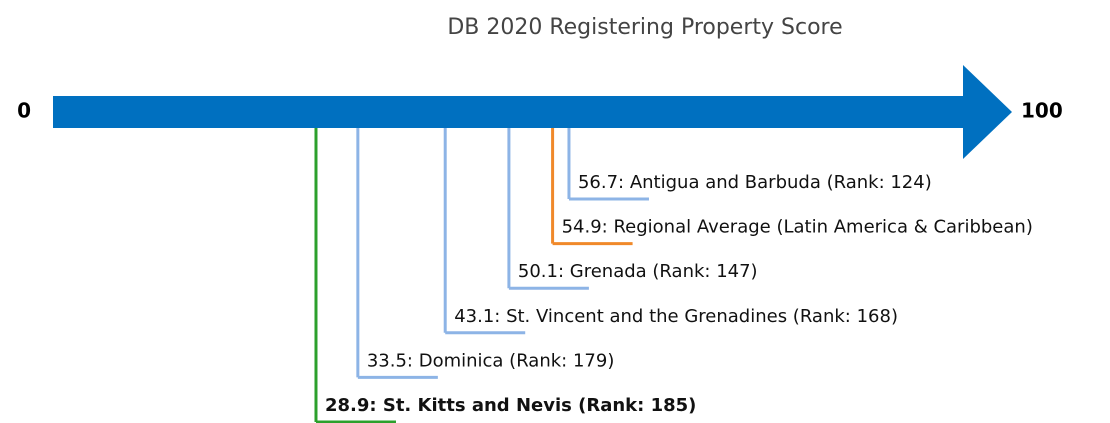  Describe the element at coordinates (644, 27) in the screenshot. I see `chart-title: DB 2020 Registering Property Score` at that location.